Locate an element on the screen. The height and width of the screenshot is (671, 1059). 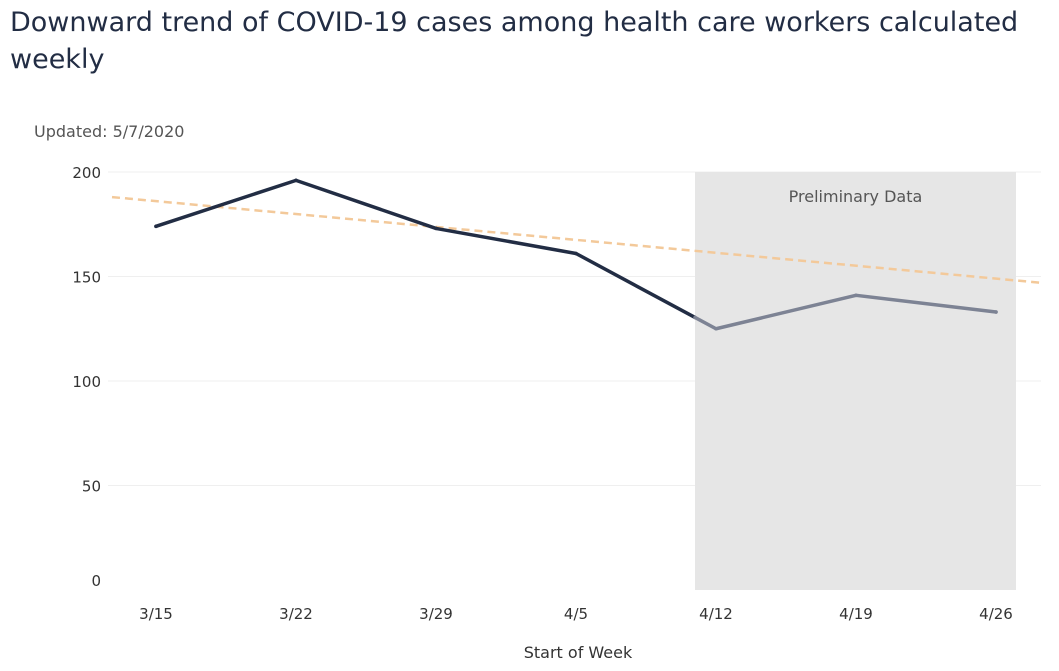
preliminary-data-label: Preliminary Data is located at coordinates (856, 196).